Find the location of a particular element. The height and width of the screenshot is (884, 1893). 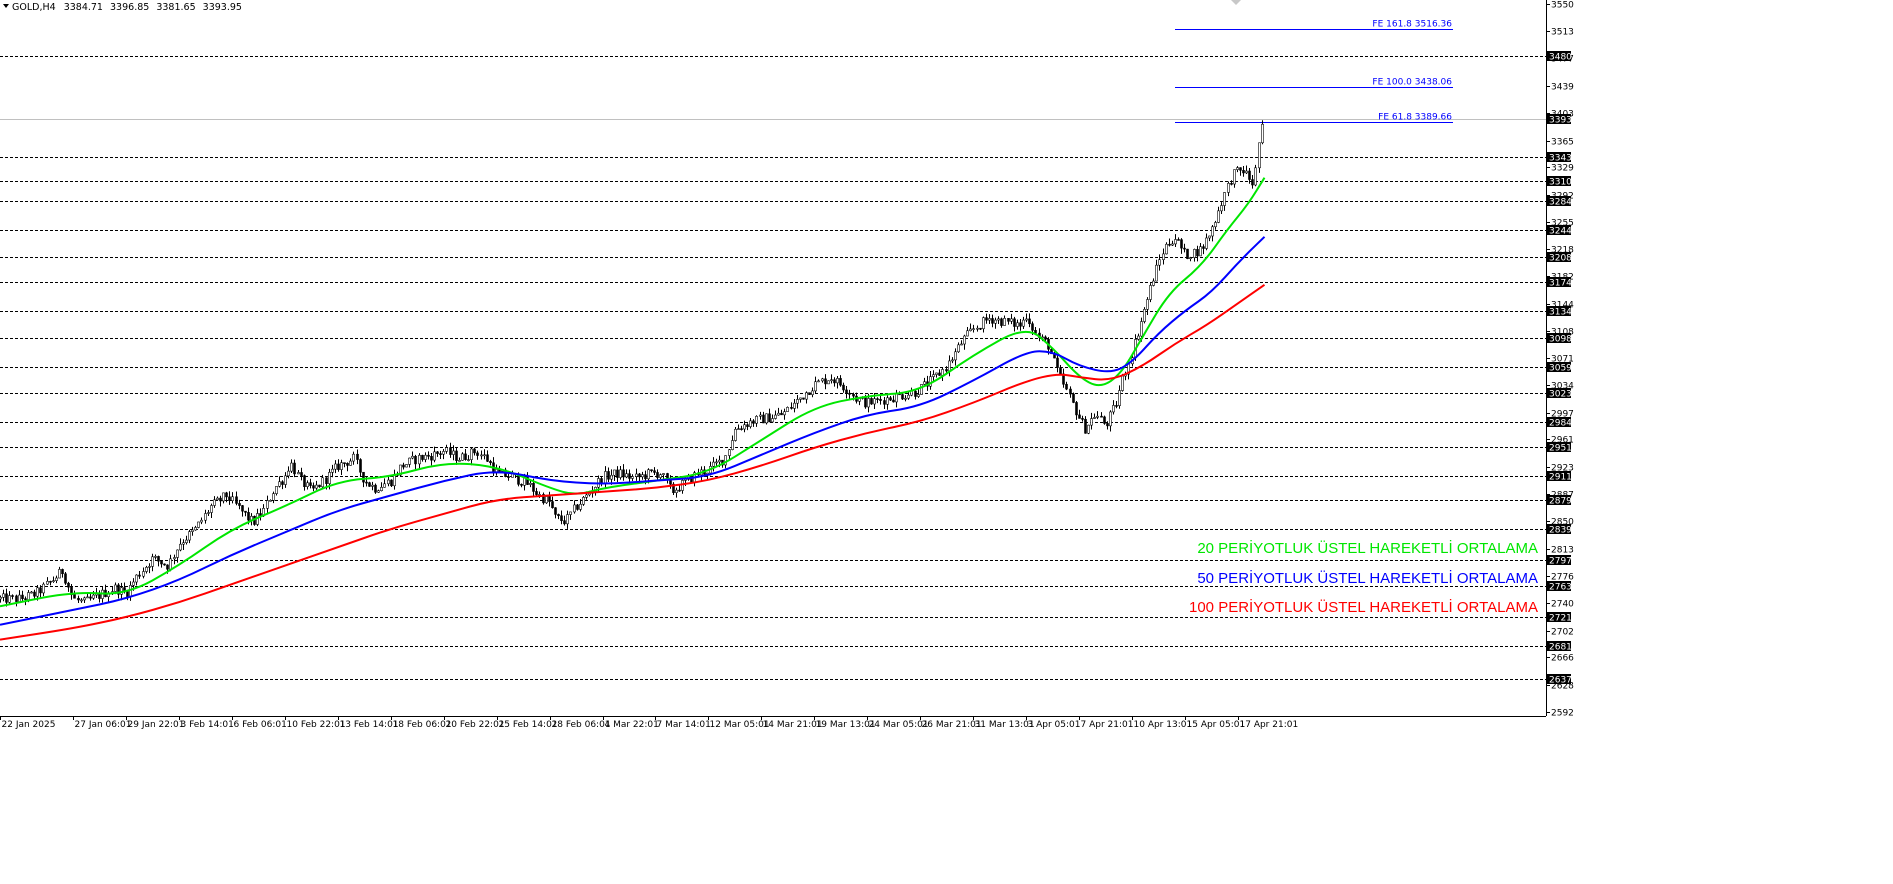

price-tick-label: 3255 is located at coordinates (1562, 224).